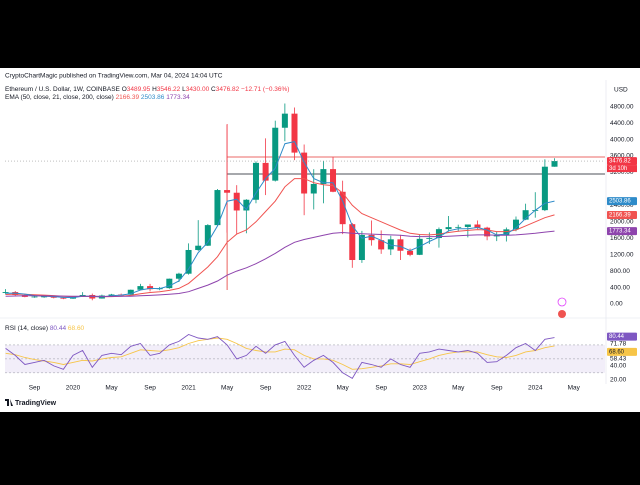 The height and width of the screenshot is (485, 640). Describe the element at coordinates (124, 89) in the screenshot. I see `ohlc-label: O` at that location.